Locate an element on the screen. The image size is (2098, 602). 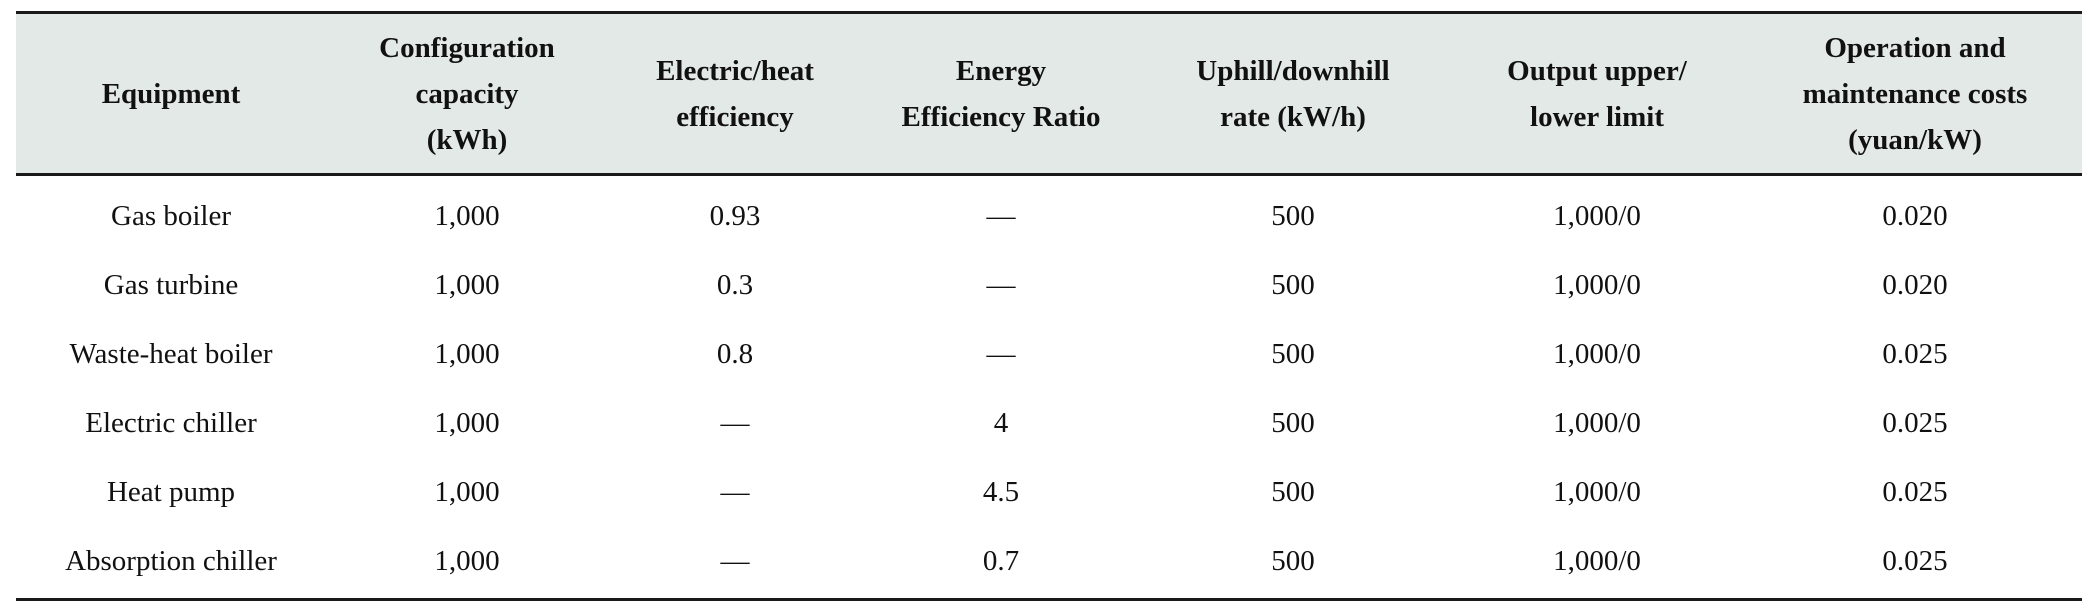
header-equipment: Equipment is located at coordinates (171, 93).